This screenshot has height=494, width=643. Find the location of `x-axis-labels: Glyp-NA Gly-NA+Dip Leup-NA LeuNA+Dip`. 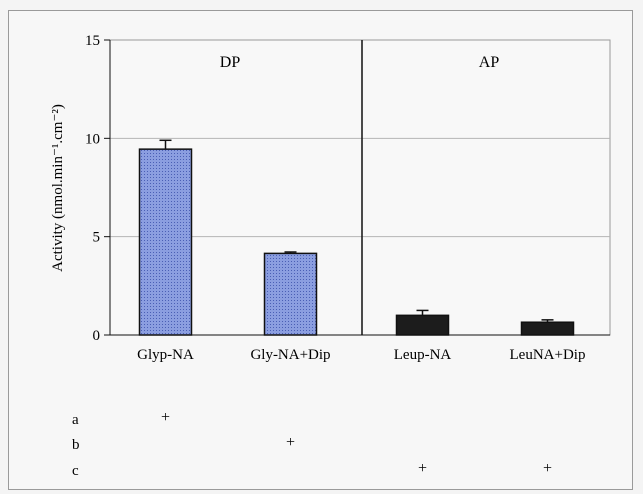

x-axis-labels: Glyp-NA Gly-NA+Dip Leup-NA LeuNA+Dip is located at coordinates (361, 355).